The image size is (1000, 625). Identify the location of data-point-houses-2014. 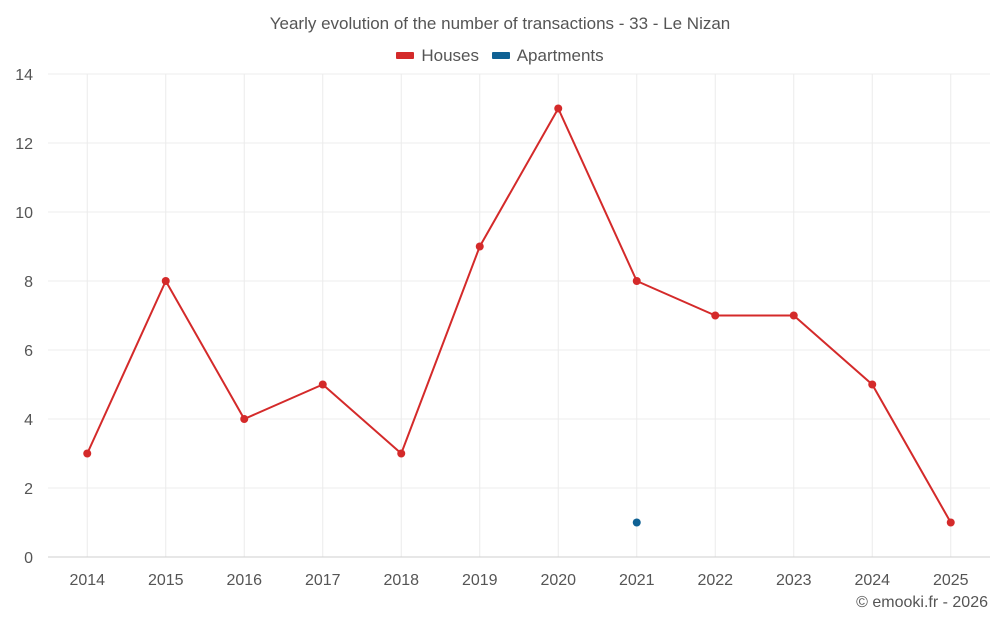
(87, 453).